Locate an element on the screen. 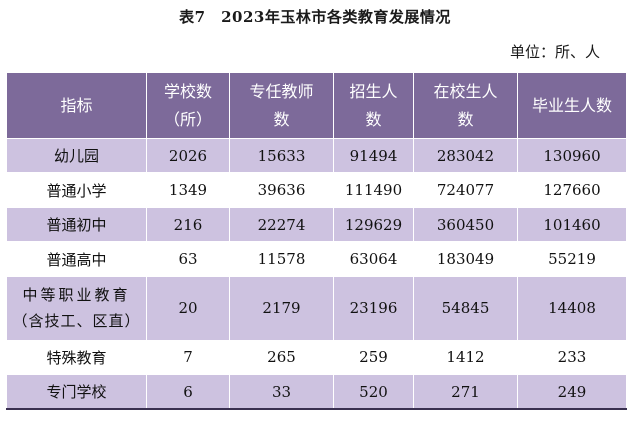  header-schools-line2: （所） is located at coordinates (187, 119).